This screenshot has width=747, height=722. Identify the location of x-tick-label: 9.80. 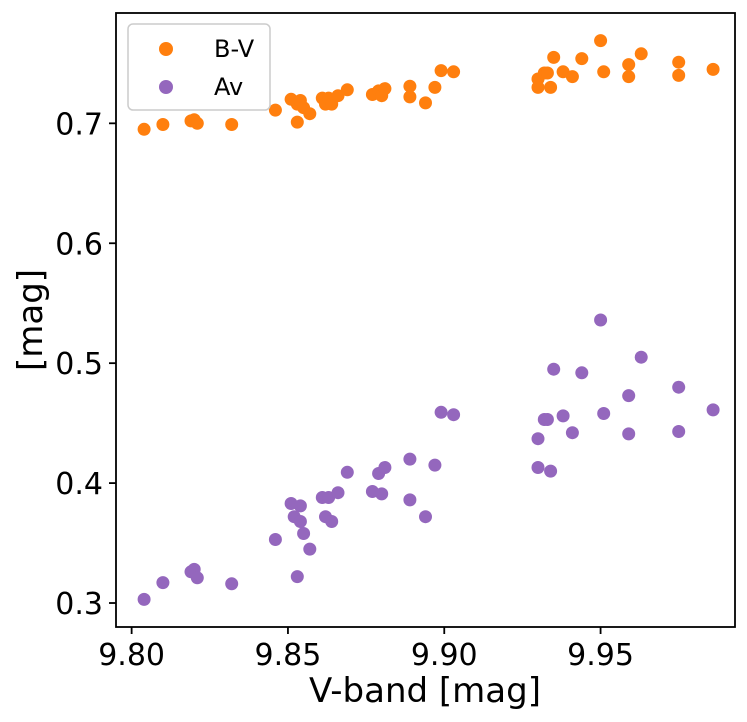
(131, 655).